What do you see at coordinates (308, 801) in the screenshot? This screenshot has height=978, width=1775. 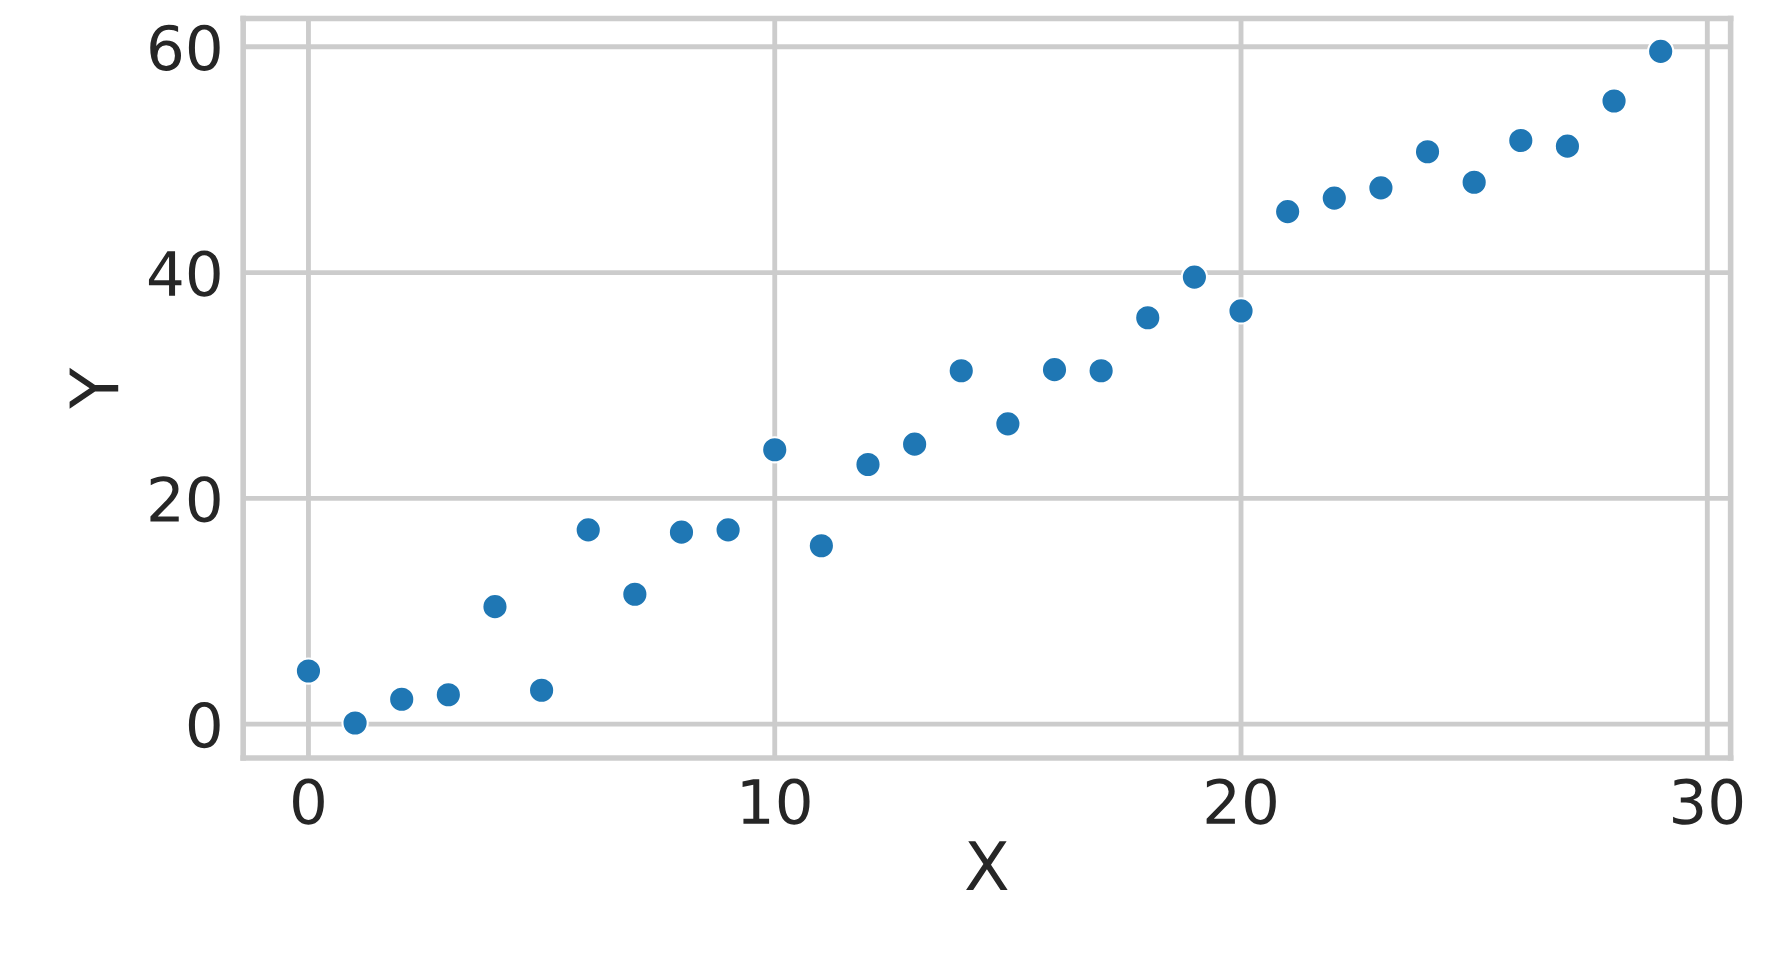 I see `x-tick-label: 0` at bounding box center [308, 801].